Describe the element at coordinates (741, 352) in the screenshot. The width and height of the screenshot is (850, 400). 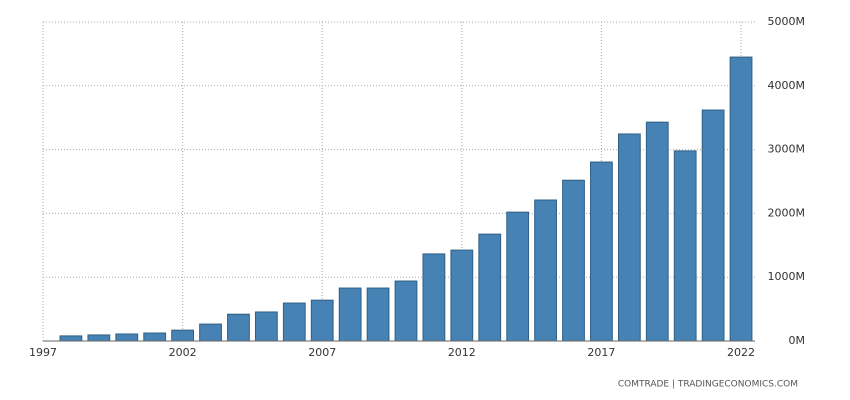
I see `x-tick-label: 2022` at that location.